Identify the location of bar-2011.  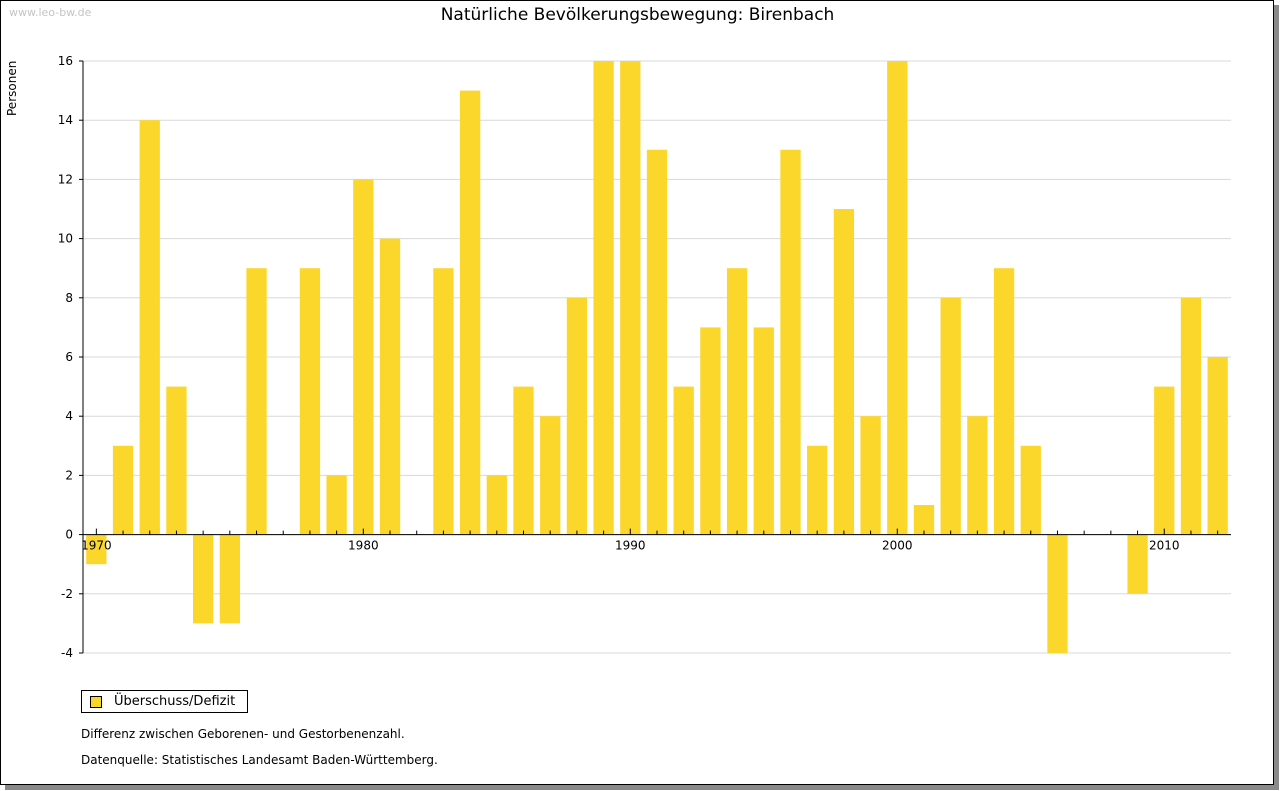
(1191, 416).